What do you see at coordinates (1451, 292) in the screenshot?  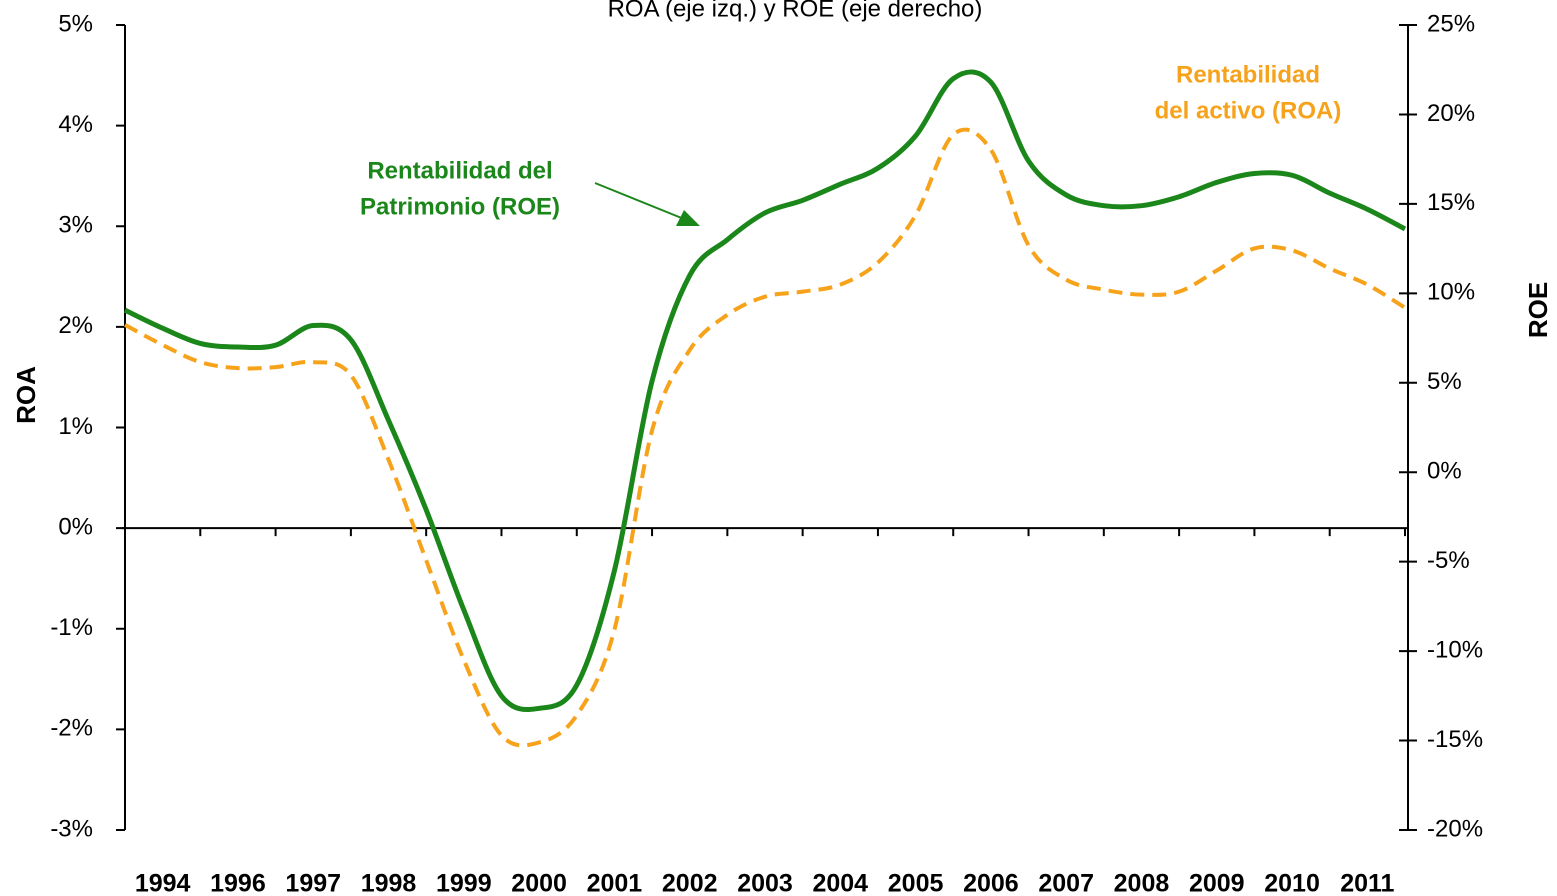 I see `y2-tick-label: 10%` at bounding box center [1451, 292].